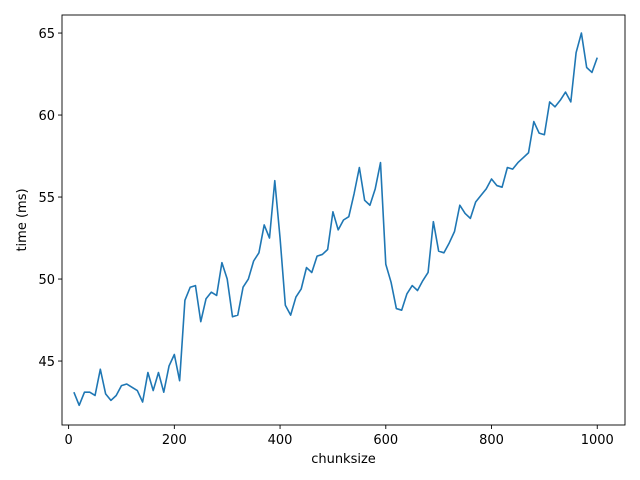  Describe the element at coordinates (22, 219) in the screenshot. I see `y-axis-label: time (ms)` at that location.